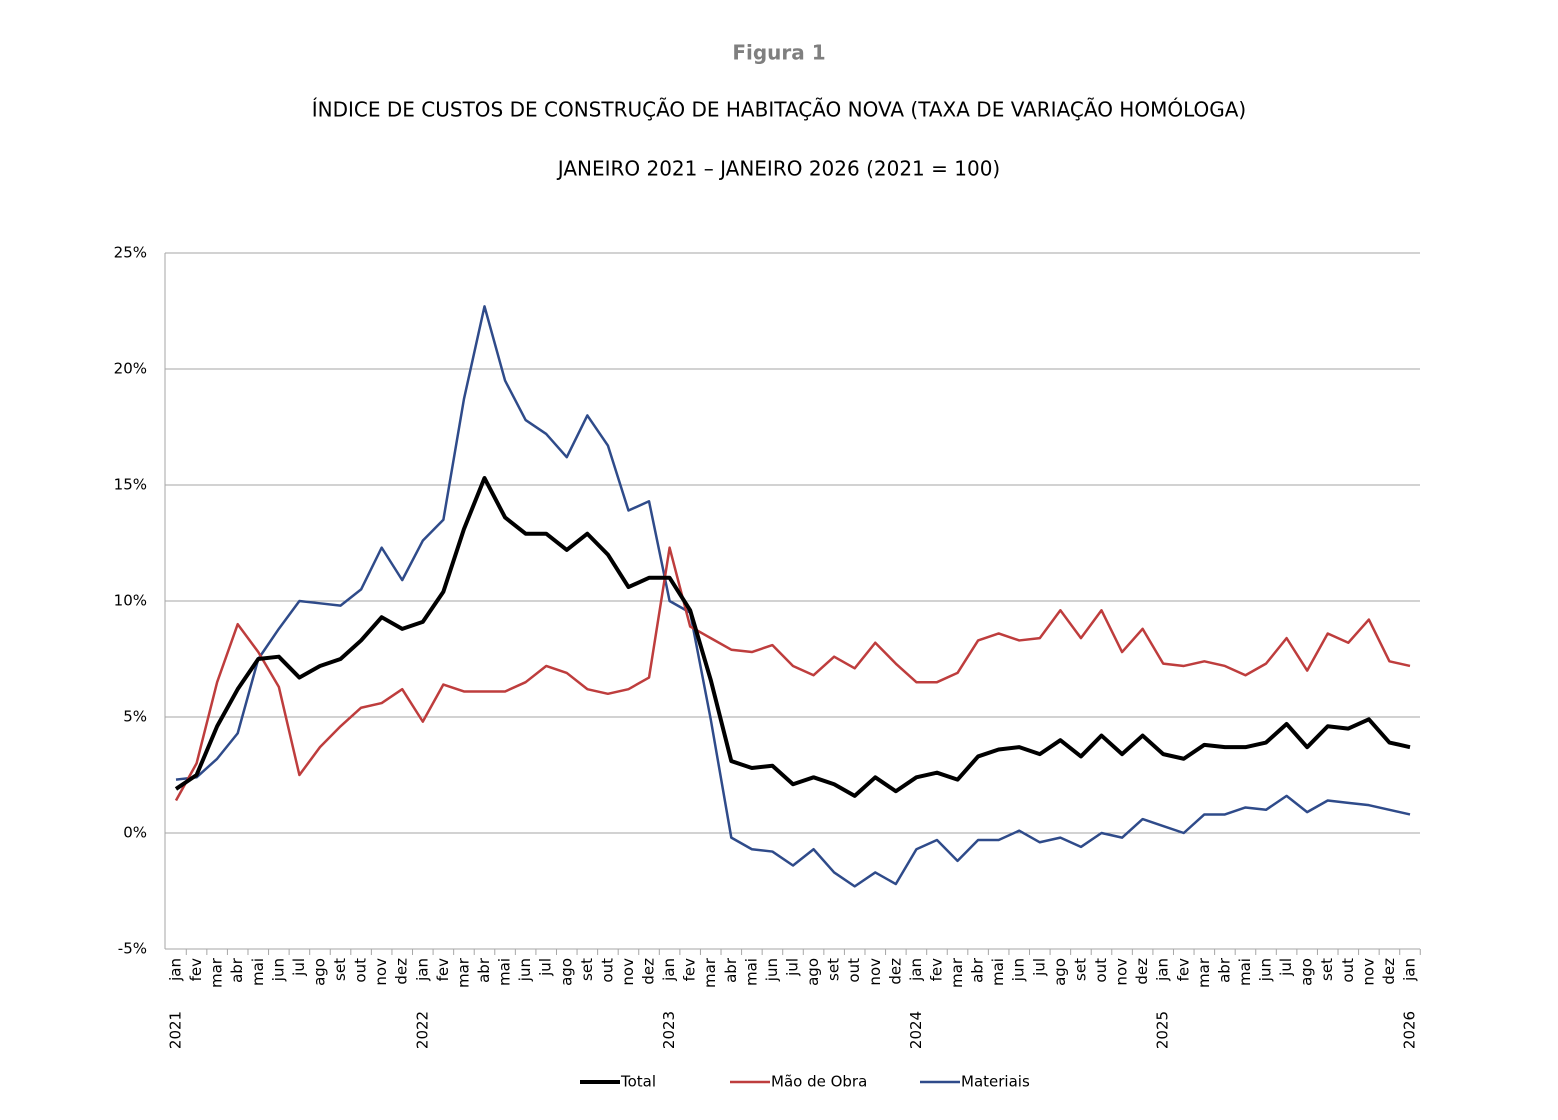  What do you see at coordinates (135, 833) in the screenshot?
I see `y-tick-label: 0%` at bounding box center [135, 833].